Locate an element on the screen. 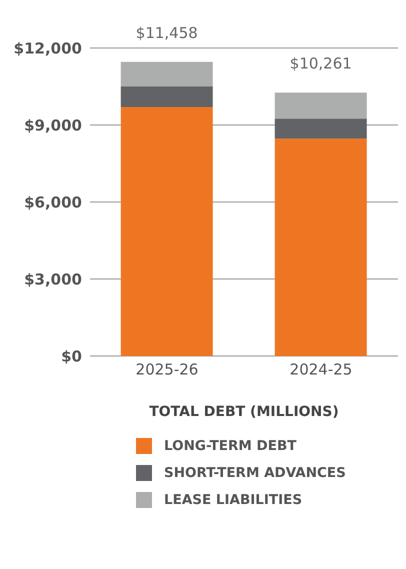 This screenshot has width=406, height=569. y-tick-label: $6,000 is located at coordinates (53, 202).